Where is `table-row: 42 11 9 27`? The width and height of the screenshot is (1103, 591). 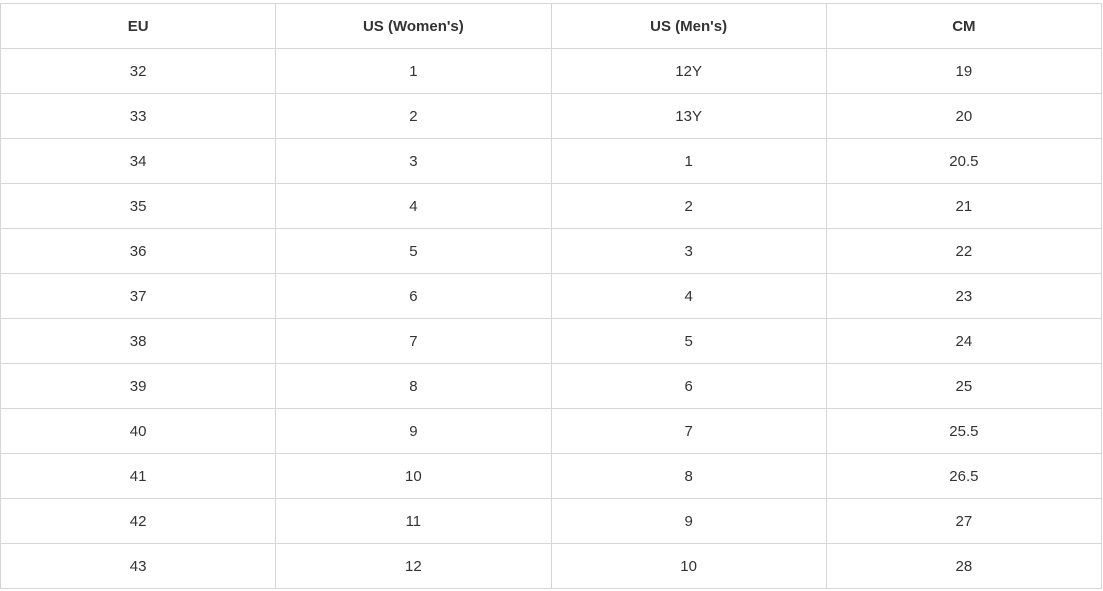
table-row: 42 11 9 27 is located at coordinates (551, 521).